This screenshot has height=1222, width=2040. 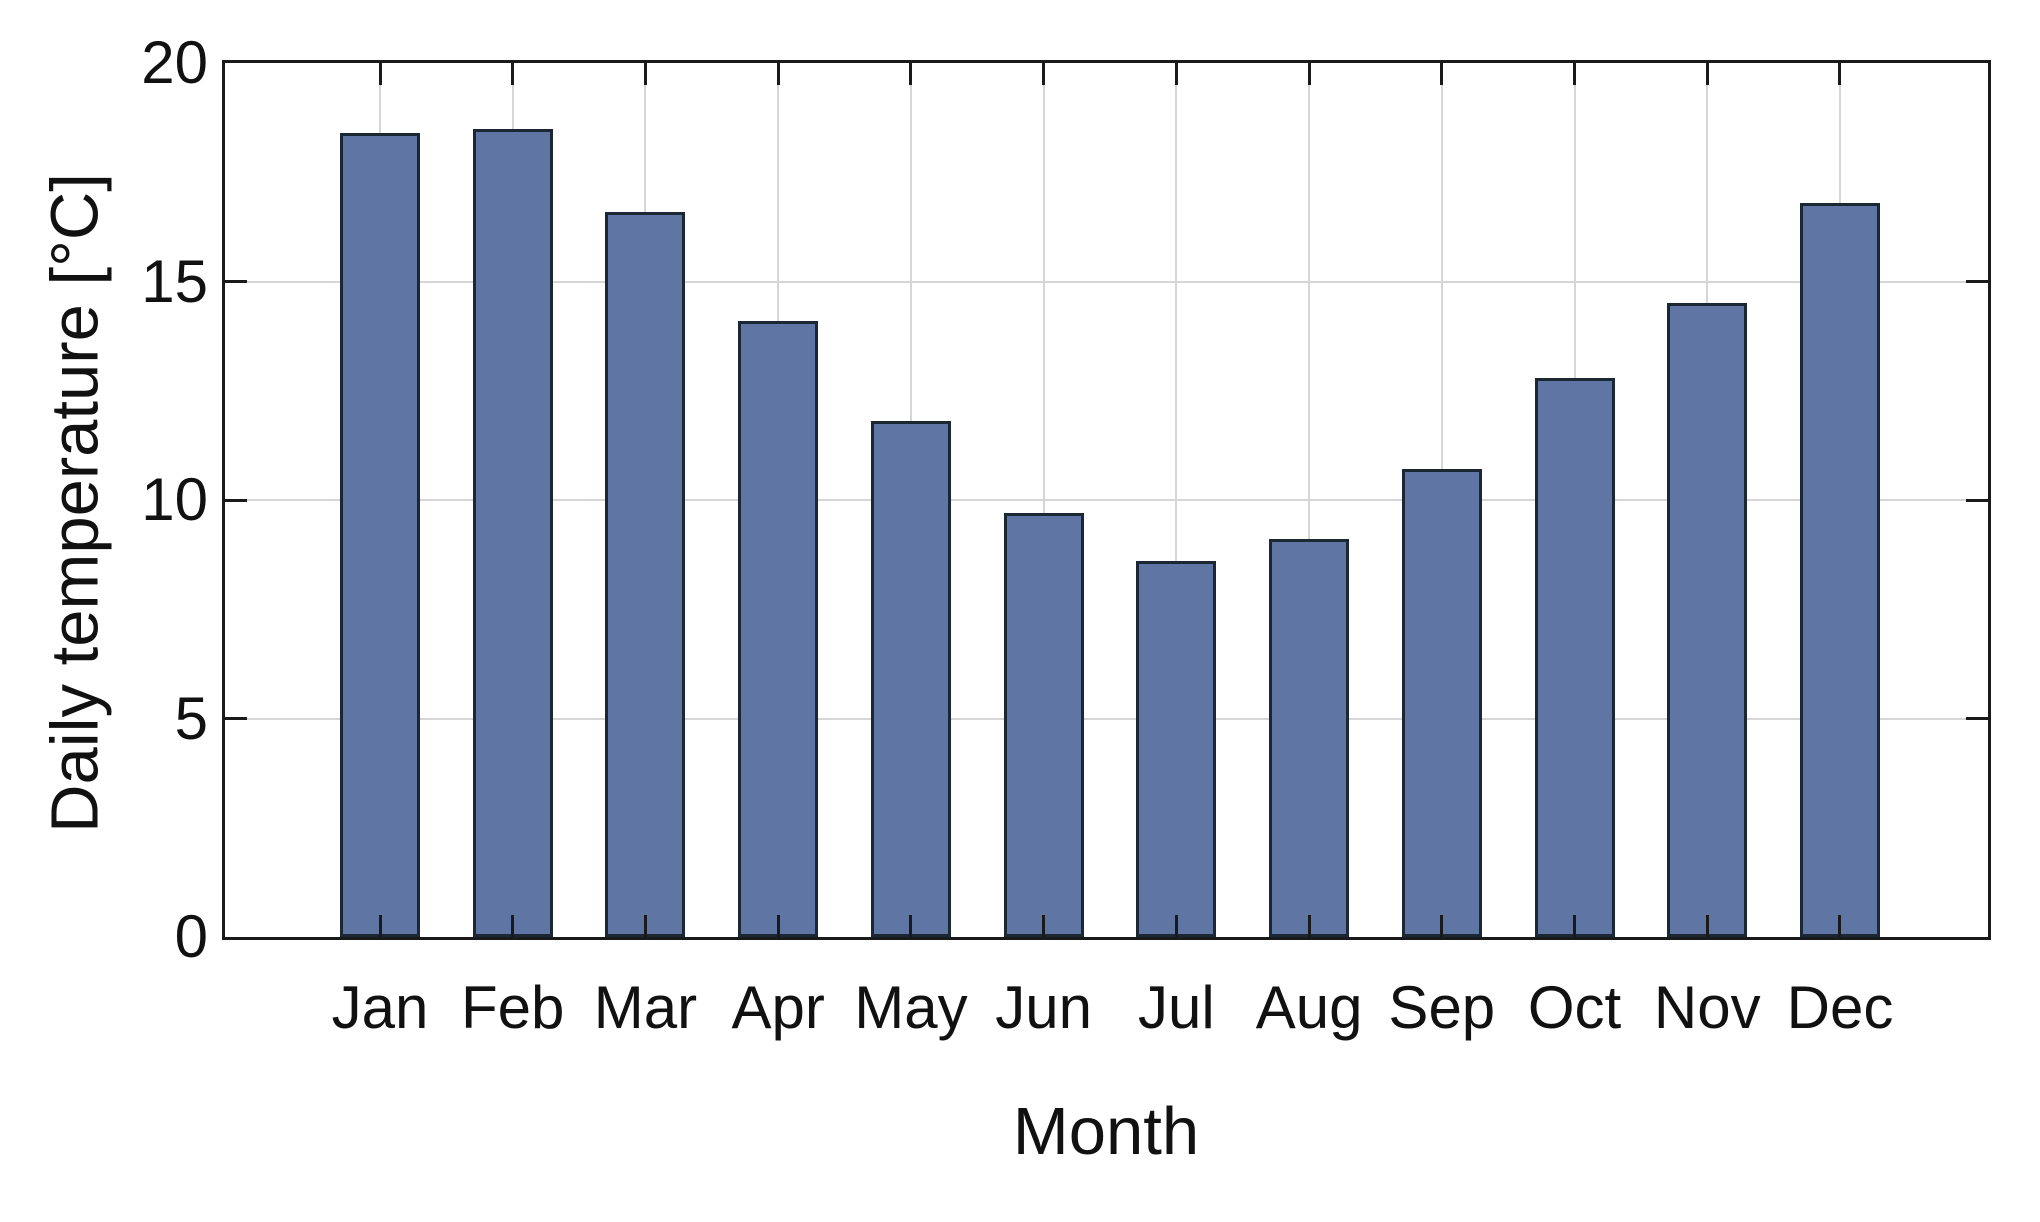 What do you see at coordinates (513, 74) in the screenshot?
I see `x-tick-mark-top-feb` at bounding box center [513, 74].